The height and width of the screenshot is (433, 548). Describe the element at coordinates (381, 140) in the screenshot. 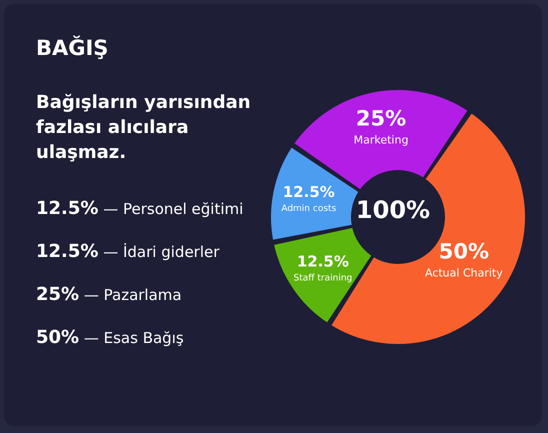

I see `slice-label: Marketing` at that location.